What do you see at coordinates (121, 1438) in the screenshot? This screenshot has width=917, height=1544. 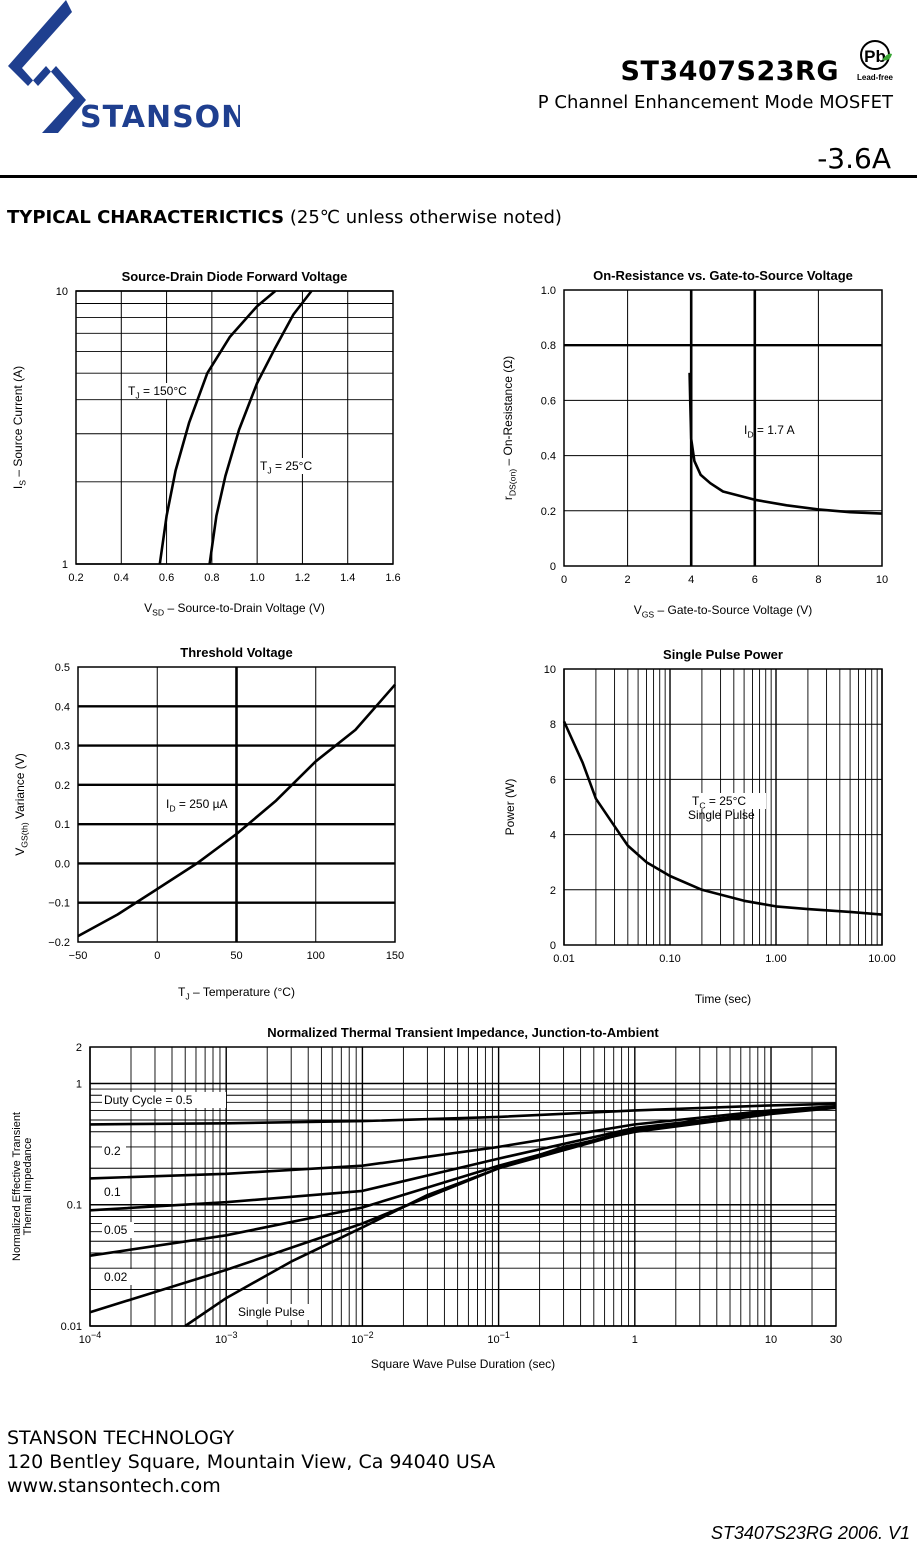 I see `footer-company-name: STANSON TECHNOLOGY` at bounding box center [121, 1438].